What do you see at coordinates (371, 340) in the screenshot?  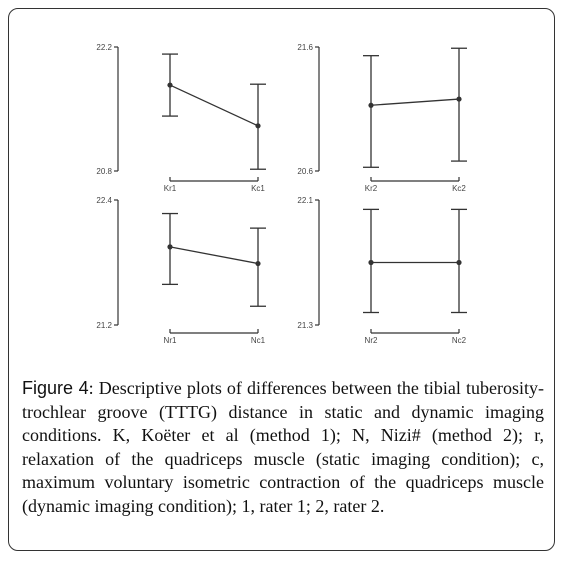 I see `x-tick-label: Nr2` at bounding box center [371, 340].